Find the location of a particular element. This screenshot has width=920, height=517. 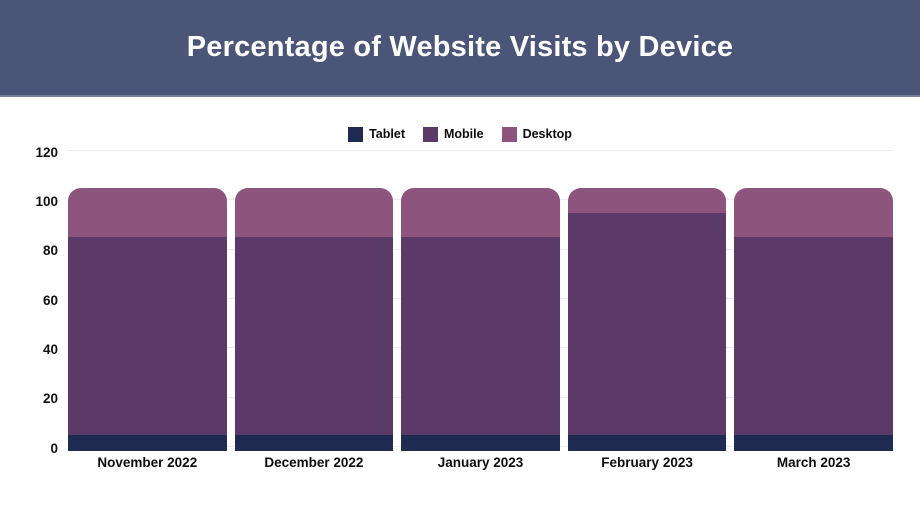

x-axis-tick-label: November 2022 is located at coordinates (147, 462).